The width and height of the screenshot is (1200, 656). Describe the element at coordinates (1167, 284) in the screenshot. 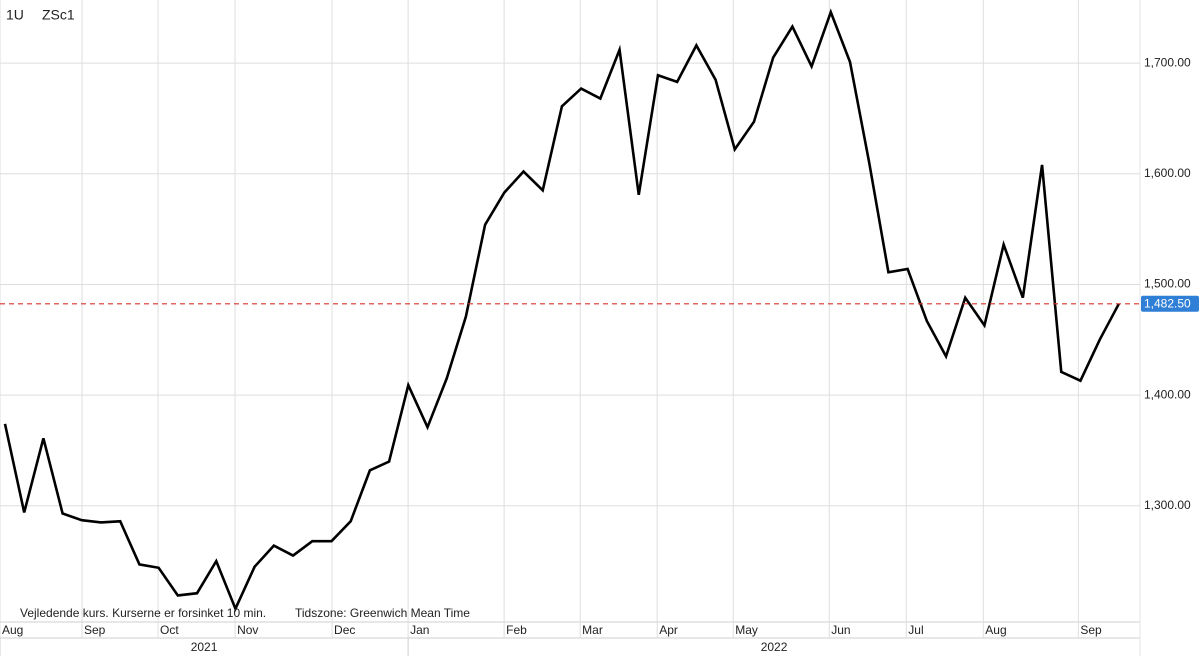

I see `y-tick-label: 1,500.00` at that location.